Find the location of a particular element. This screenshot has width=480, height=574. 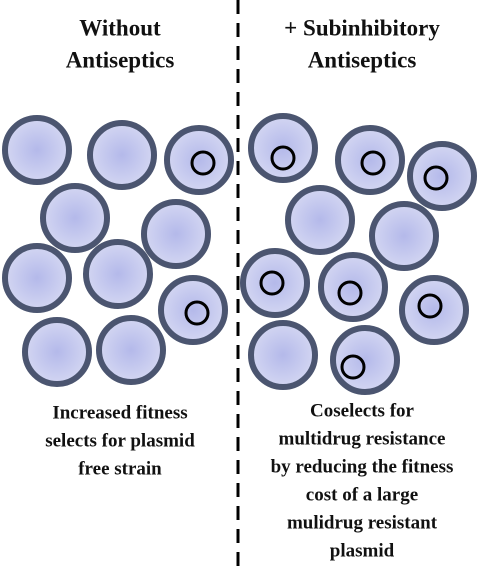

caption-line: plasmid is located at coordinates (362, 550).